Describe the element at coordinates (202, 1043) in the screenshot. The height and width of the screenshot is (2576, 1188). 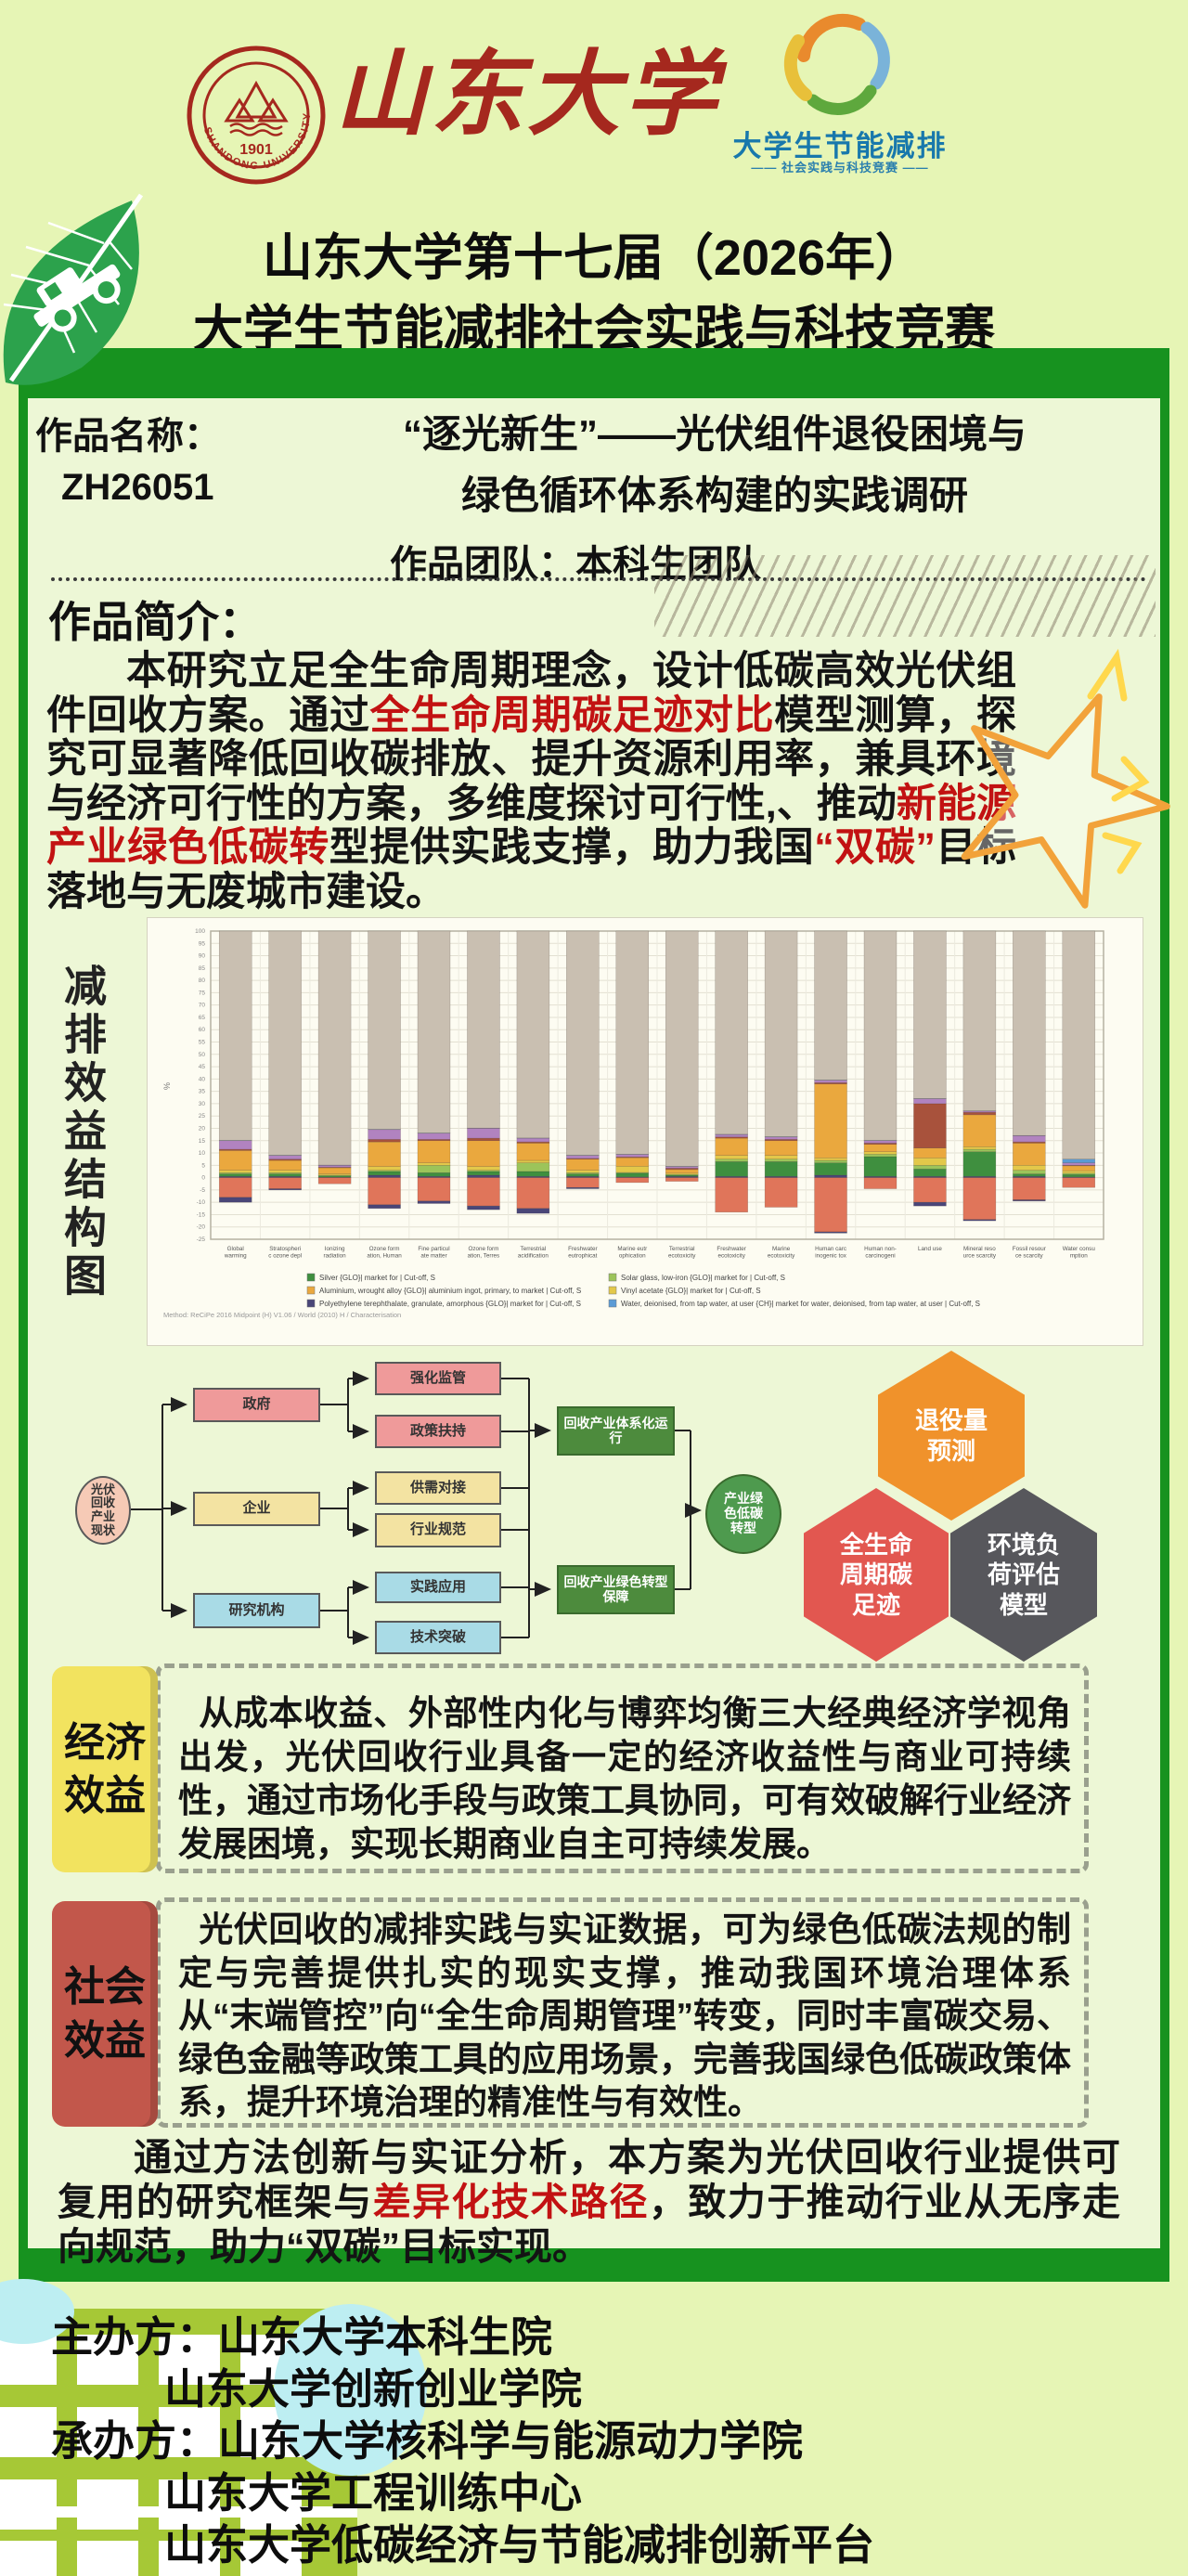
I see `svg-text: 55` at that location.